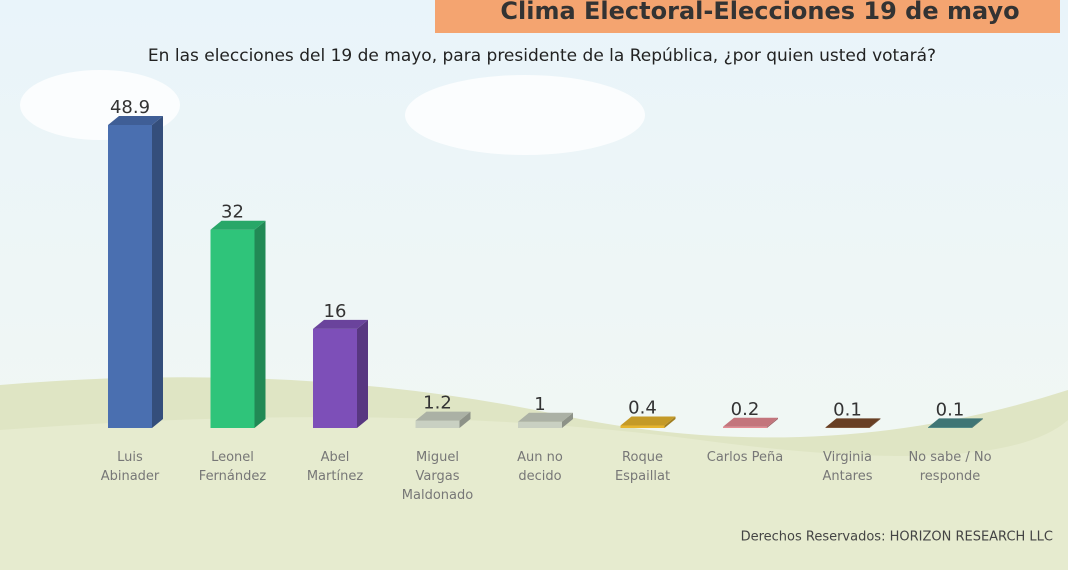  What do you see at coordinates (642, 467) in the screenshot?
I see `x-tick-label: Roque Espaillat` at bounding box center [642, 467].